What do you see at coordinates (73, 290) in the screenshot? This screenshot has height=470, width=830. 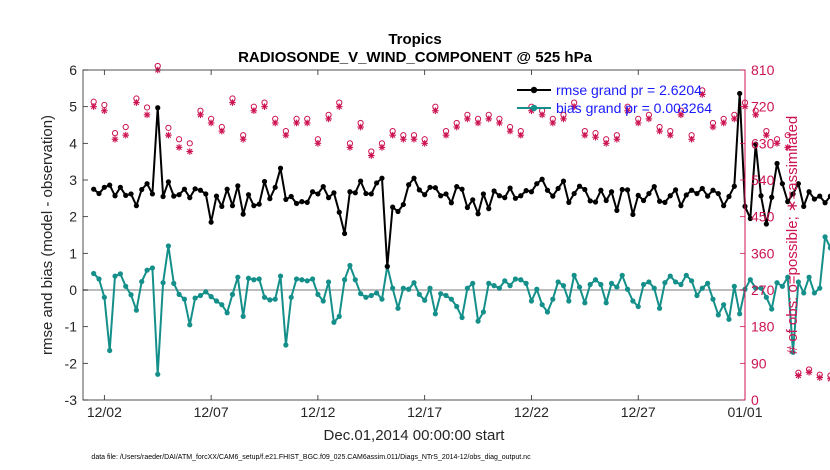 I see `y-tick-label: 0` at bounding box center [73, 290].